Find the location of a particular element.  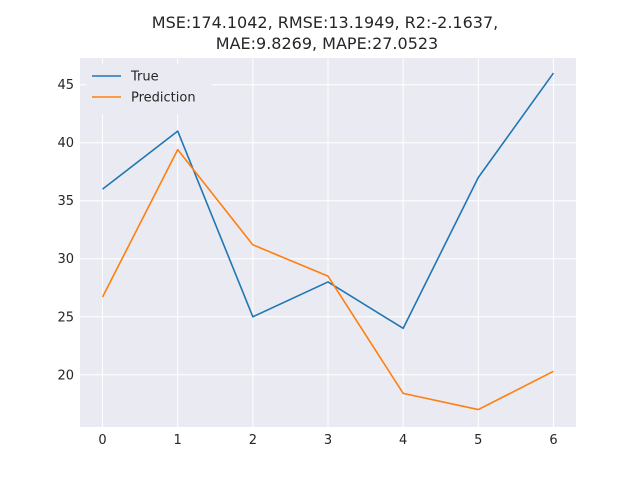

legend-label-true: True is located at coordinates (144, 77).